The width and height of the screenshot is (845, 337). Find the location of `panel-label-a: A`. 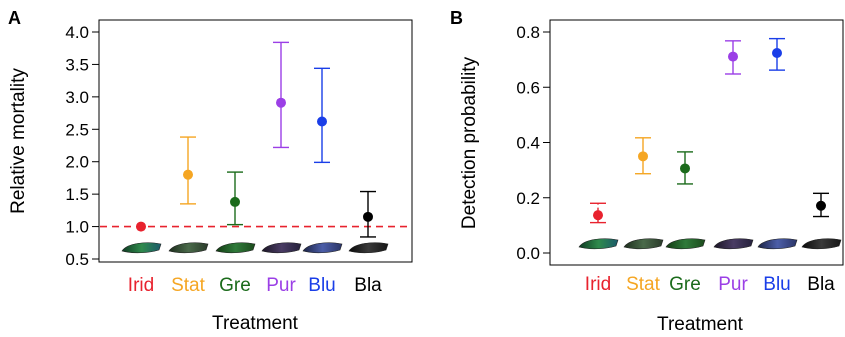

panel-label-a: A is located at coordinates (14, 18).